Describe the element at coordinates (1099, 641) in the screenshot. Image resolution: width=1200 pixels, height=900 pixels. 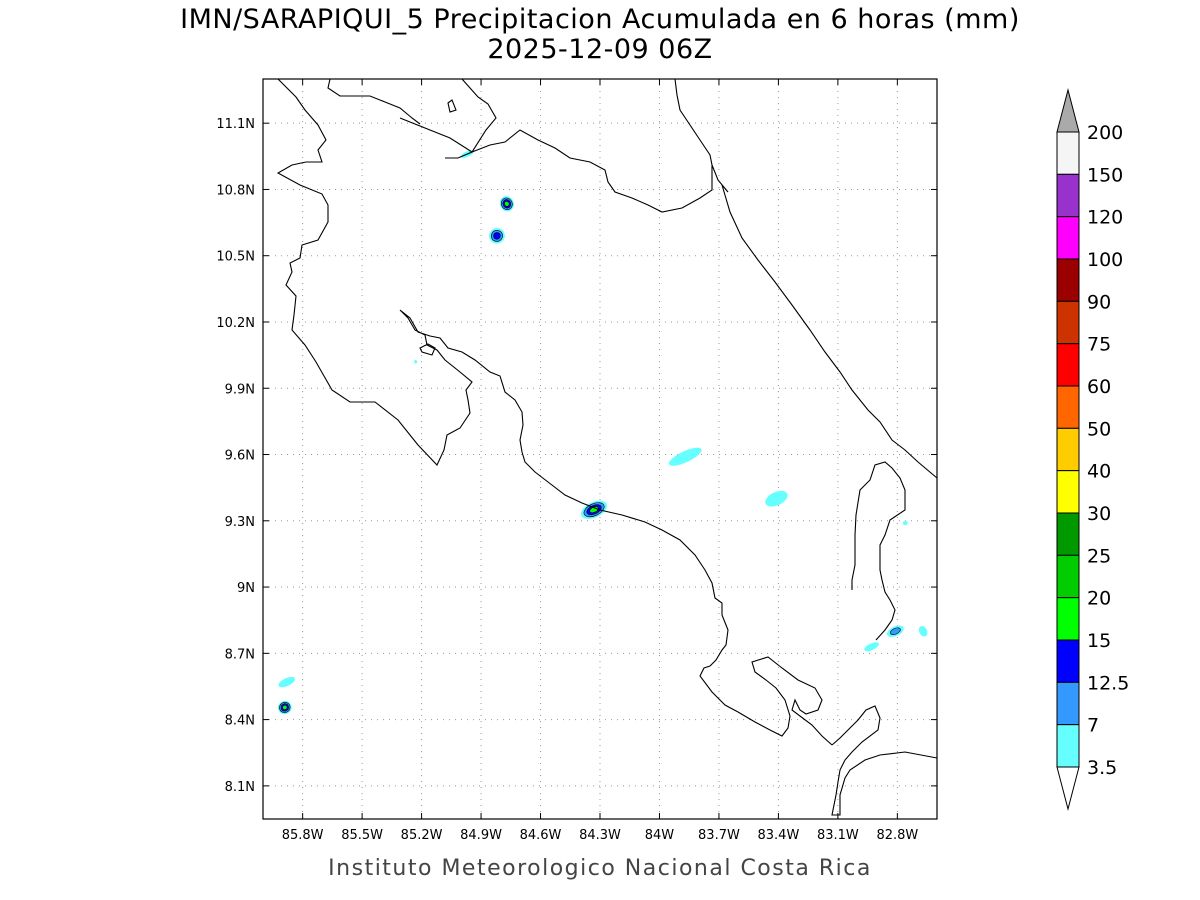
I see `colorbar-level-label: 15` at that location.